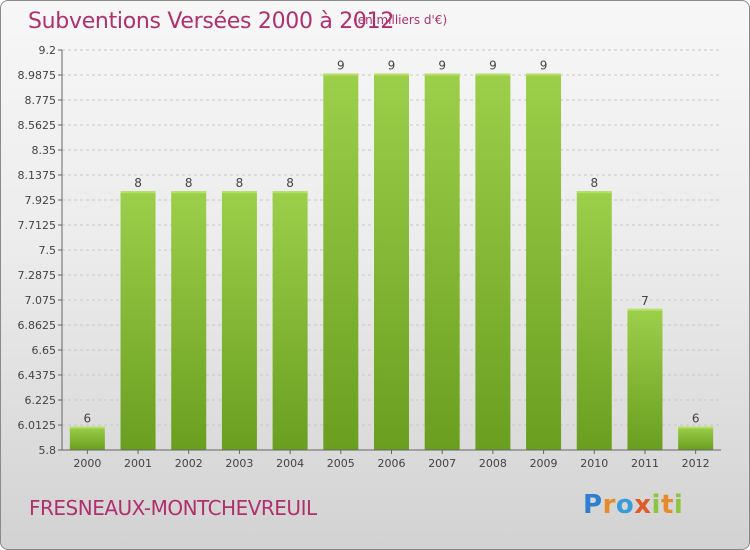 This screenshot has height=550, width=750. I want to click on bar-2002, so click(189, 321).